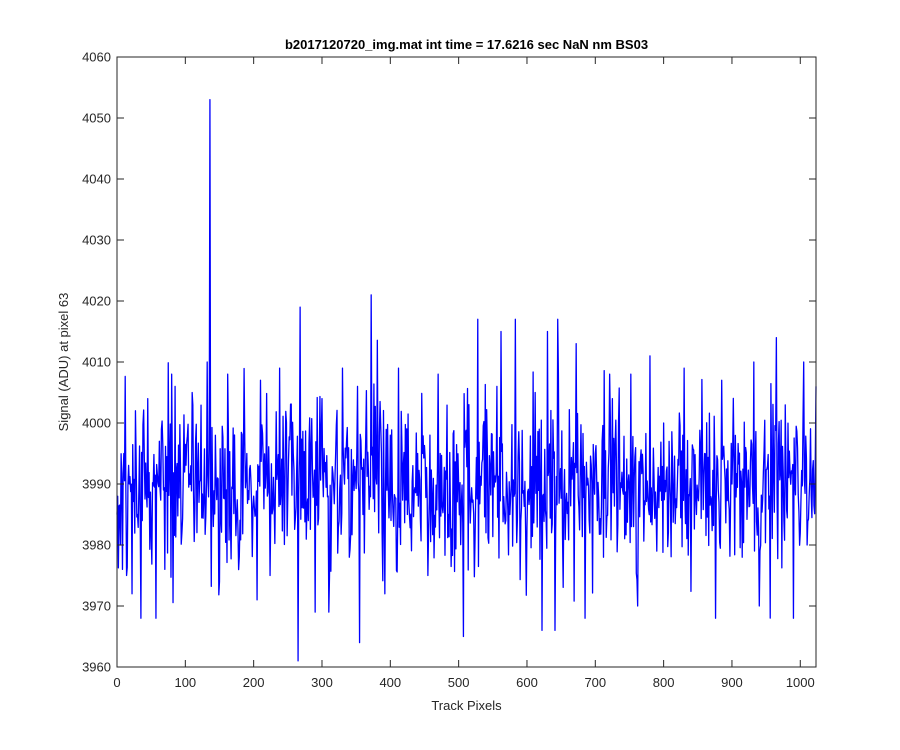 The width and height of the screenshot is (900, 750). What do you see at coordinates (466, 705) in the screenshot?
I see `x-axis-label: Track Pixels` at bounding box center [466, 705].